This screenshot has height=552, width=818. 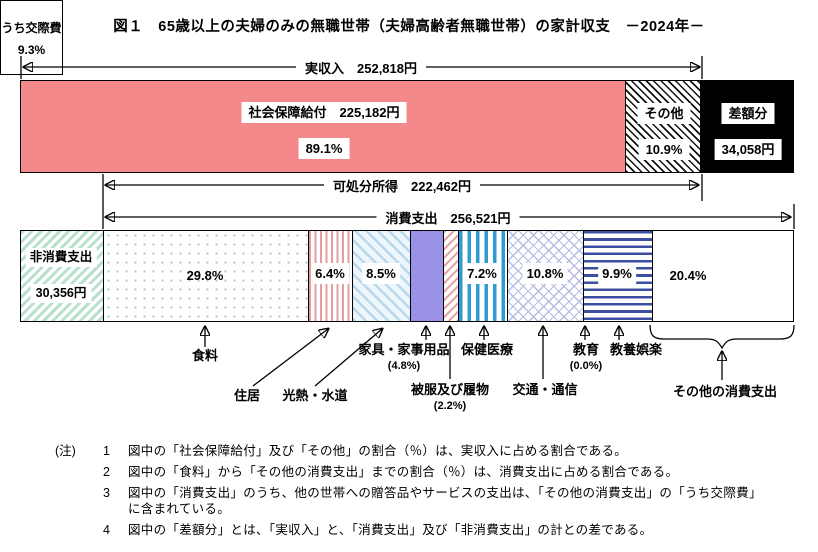 What do you see at coordinates (315, 395) in the screenshot?
I see `utilities-callout-label: 光熱・水道` at bounding box center [315, 395].